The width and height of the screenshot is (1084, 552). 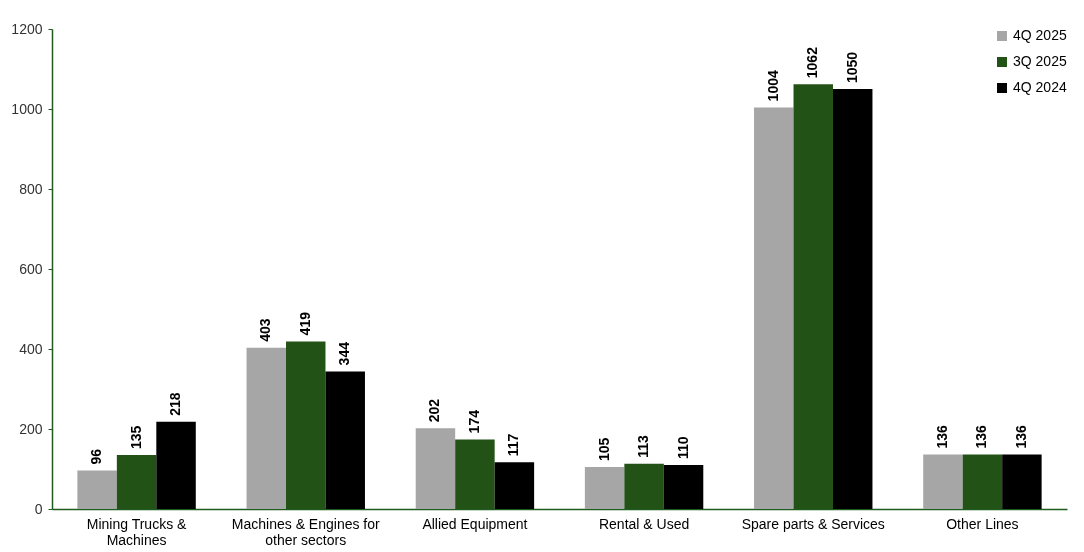 I want to click on y-tick-label: 0, so click(x=38, y=508).